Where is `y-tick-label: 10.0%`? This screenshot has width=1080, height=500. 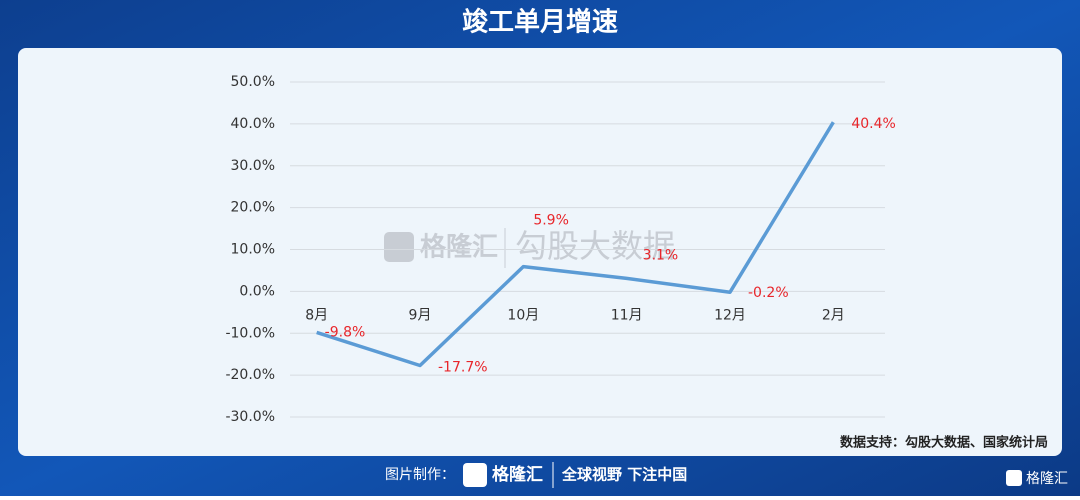
y-tick-label: 10.0% is located at coordinates (253, 250).